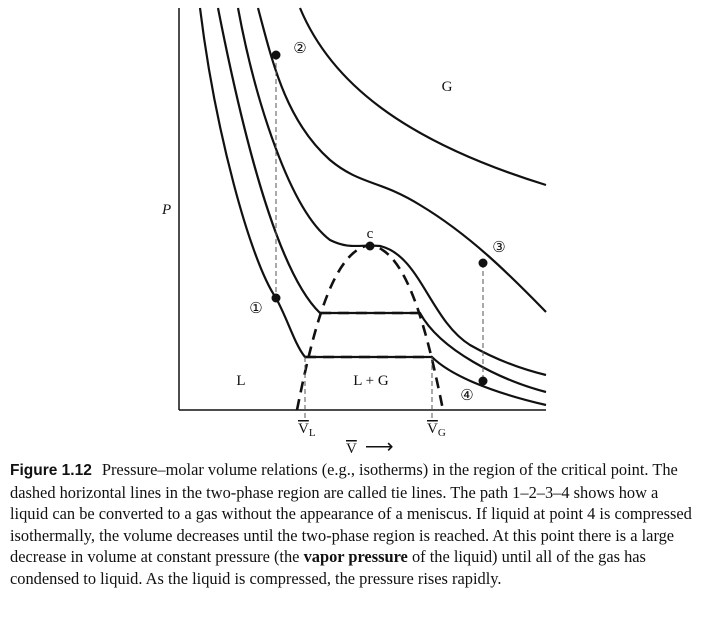 The height and width of the screenshot is (620, 707). What do you see at coordinates (255, 309) in the screenshot?
I see `point-label: ①` at bounding box center [255, 309].